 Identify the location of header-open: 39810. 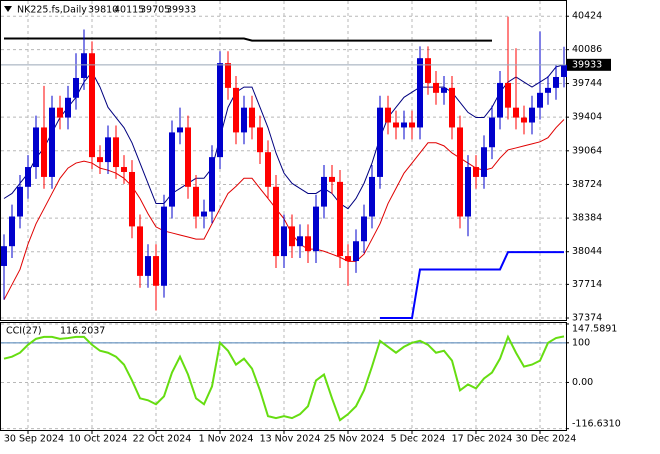
(103, 10).